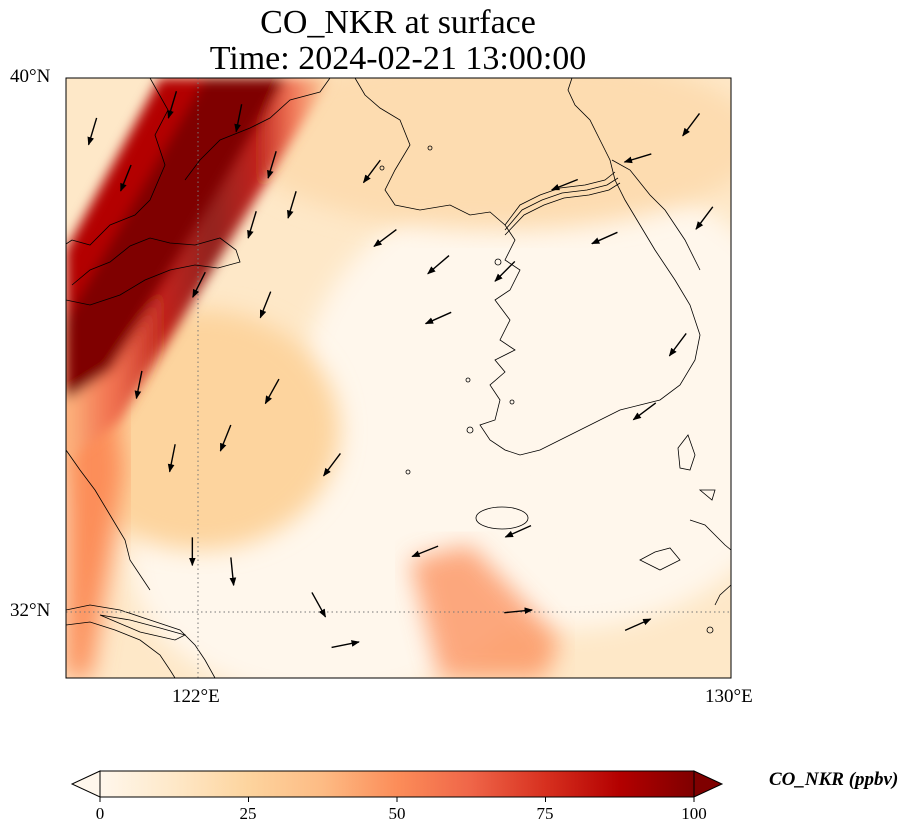 This screenshot has width=920, height=836. I want to click on lon-label-122e: 122°E, so click(196, 696).